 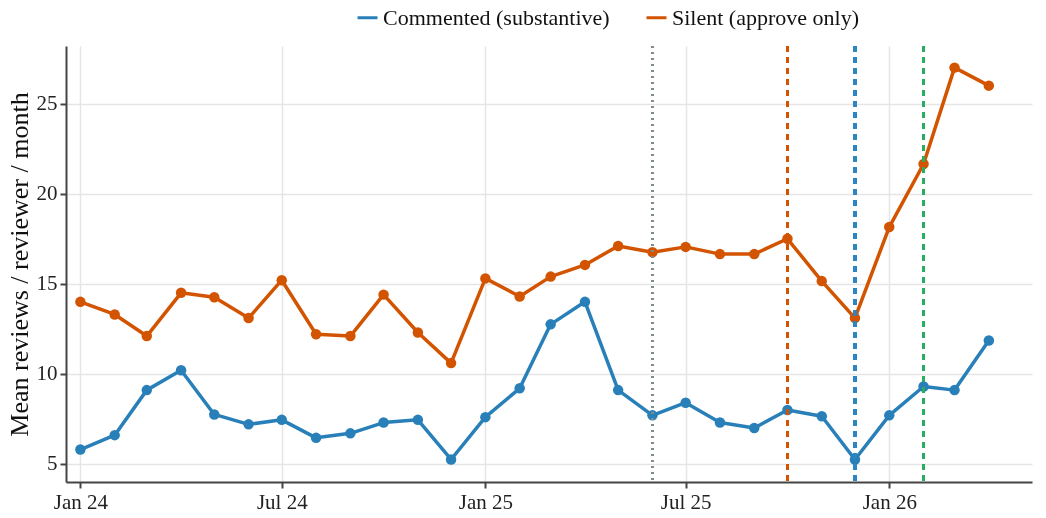 I want to click on y-tick-label: 25, so click(x=47, y=103).